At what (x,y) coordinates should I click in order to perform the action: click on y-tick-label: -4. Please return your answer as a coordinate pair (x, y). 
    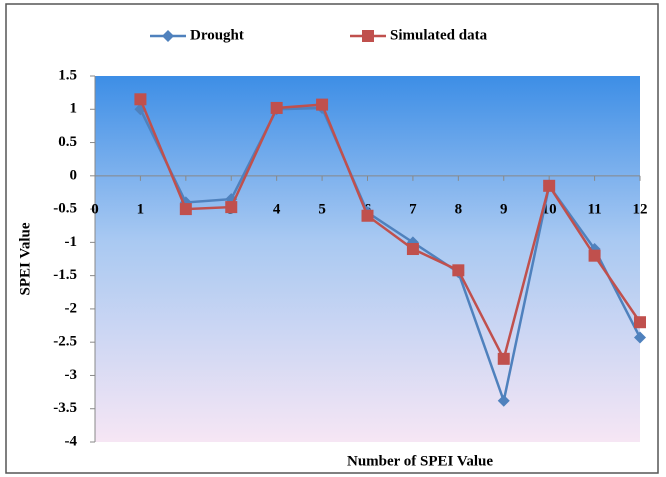
    Looking at the image, I should click on (71, 441).